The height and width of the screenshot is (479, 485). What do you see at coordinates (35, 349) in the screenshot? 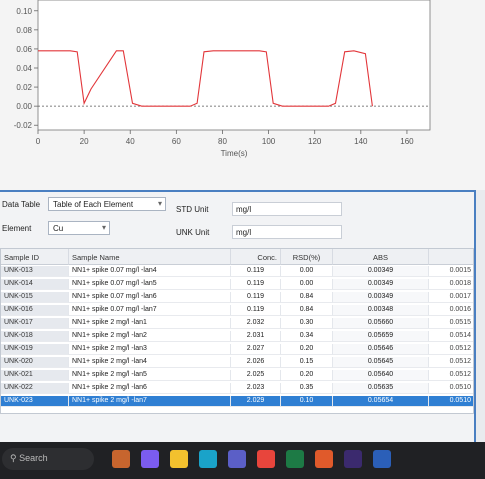
I see `cell-id: UNK-019` at bounding box center [35, 349].